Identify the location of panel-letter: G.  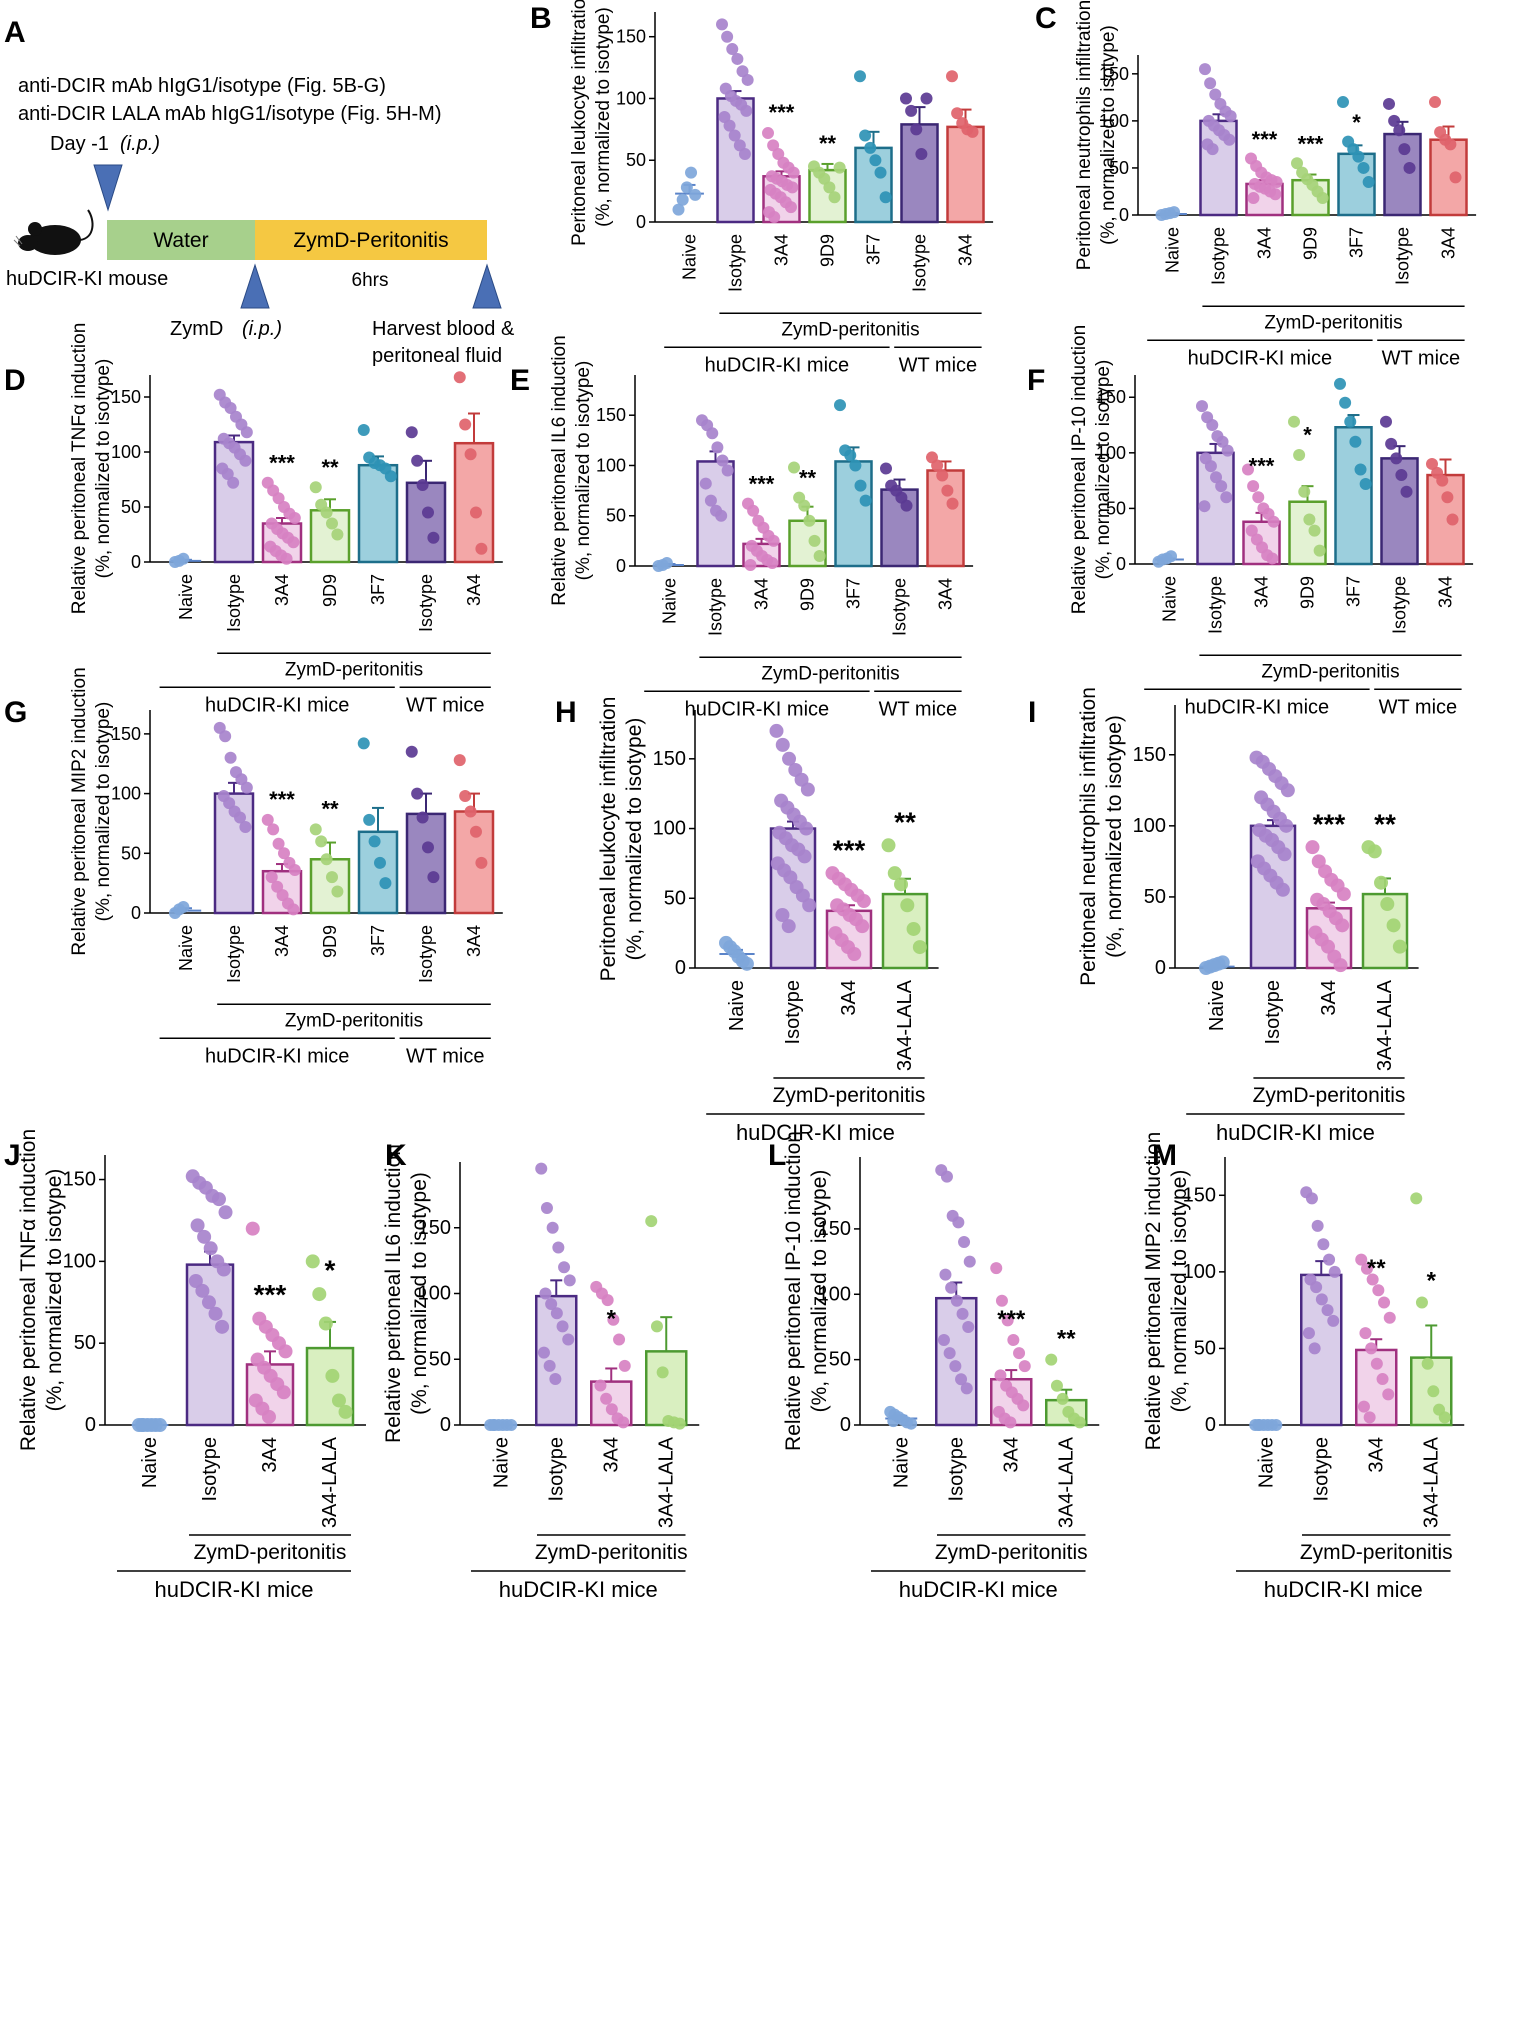
(15, 712).